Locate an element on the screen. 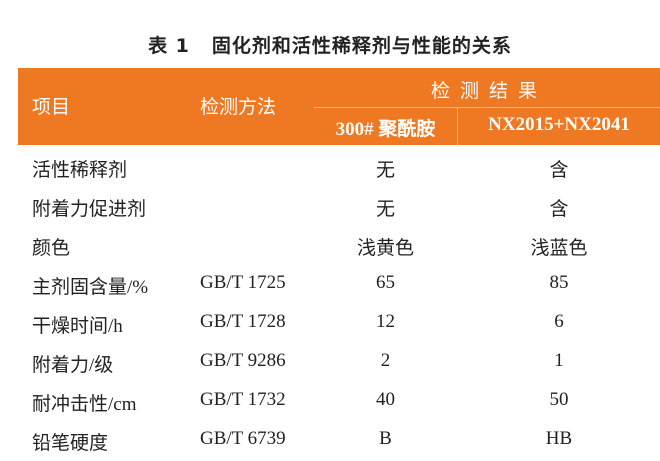 The image size is (660, 461). table-cell: 2 is located at coordinates (385, 360).